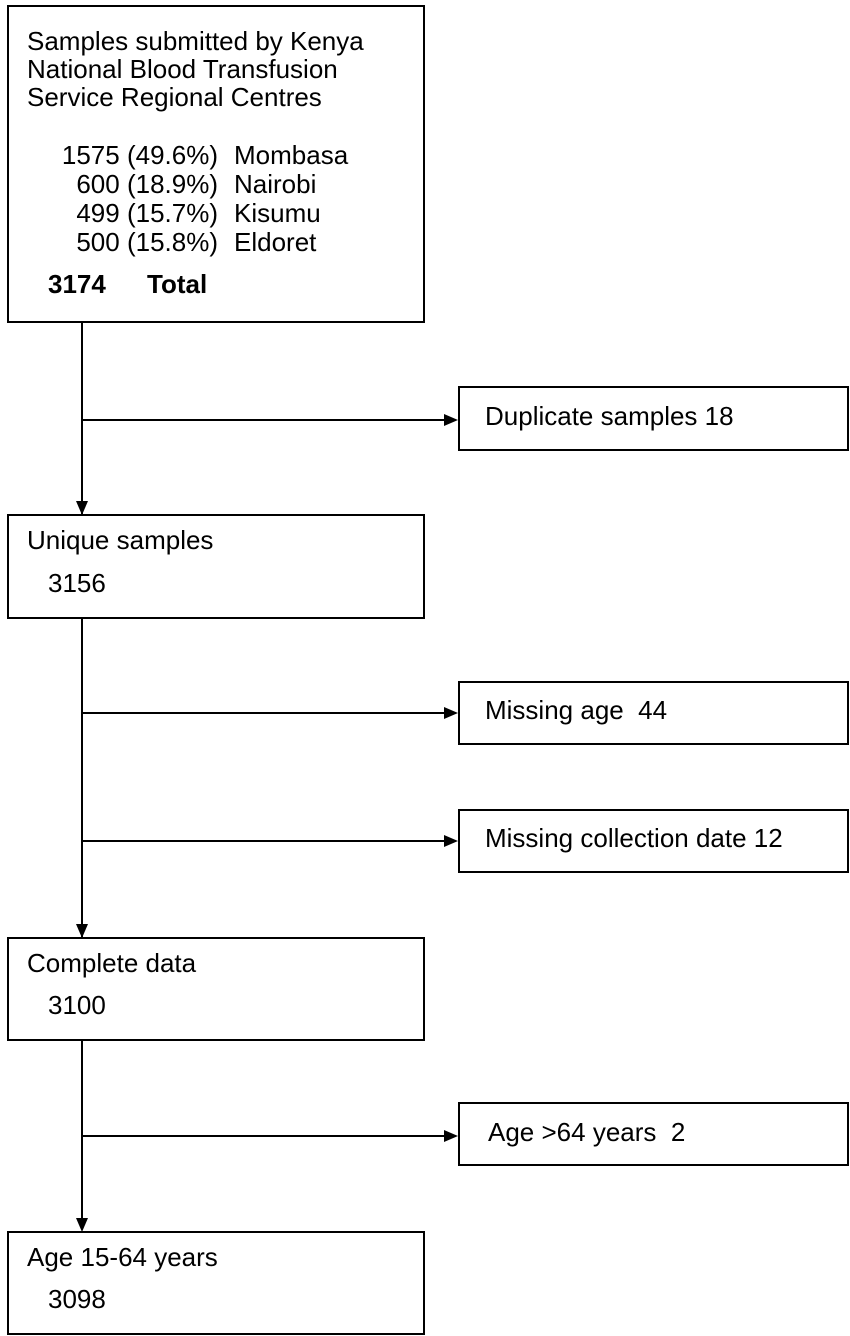  I want to click on total-count: 3174, so click(77, 284).